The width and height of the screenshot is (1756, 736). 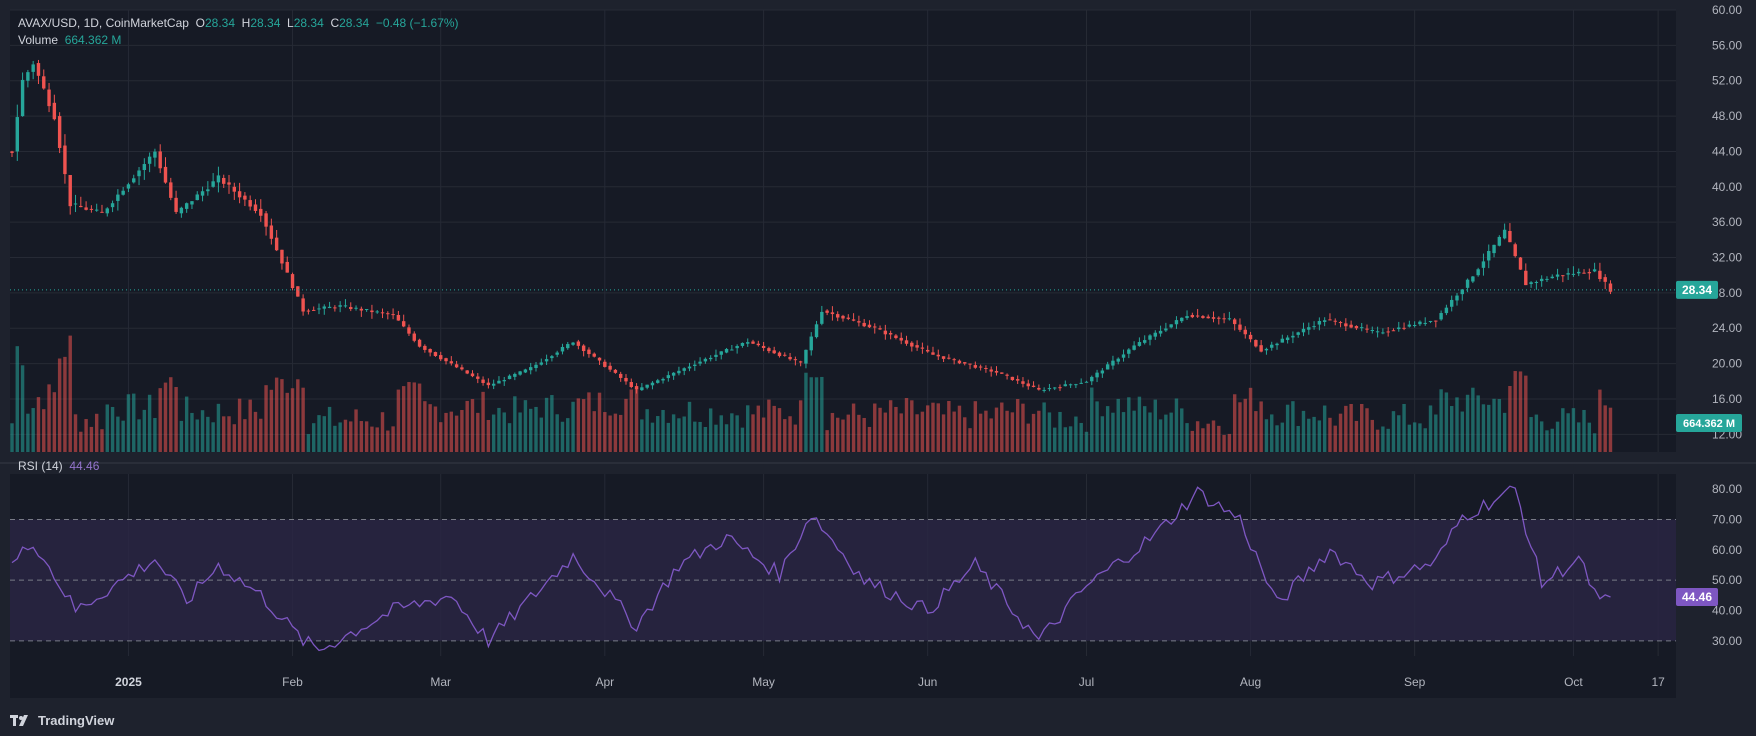 I want to click on volume-label: Volume, so click(x=38, y=40).